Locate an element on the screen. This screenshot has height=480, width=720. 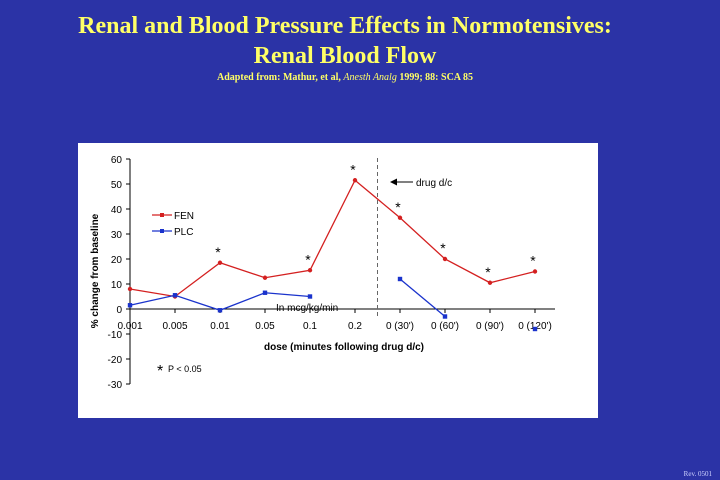
y-tick-label: 50 is located at coordinates (117, 185).